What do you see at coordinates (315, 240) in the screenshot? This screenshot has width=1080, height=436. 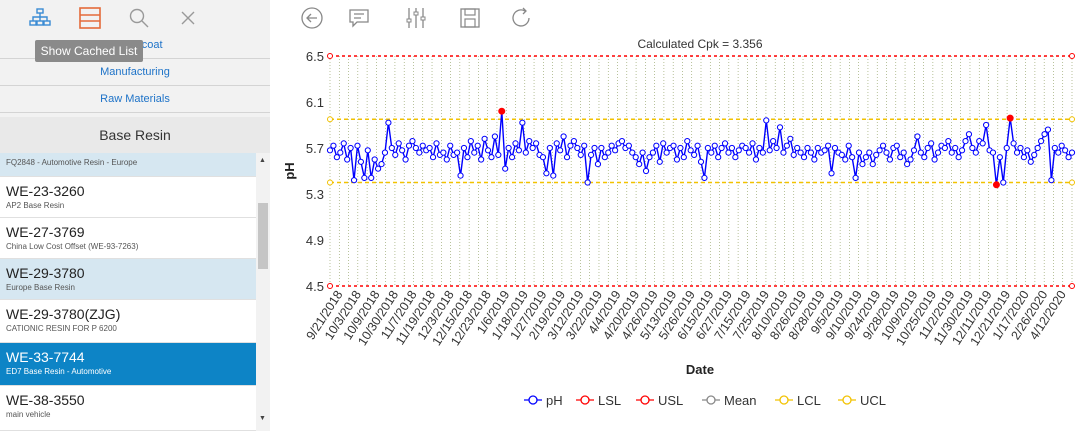 I see `y-tick-label: 4.9` at bounding box center [315, 240].